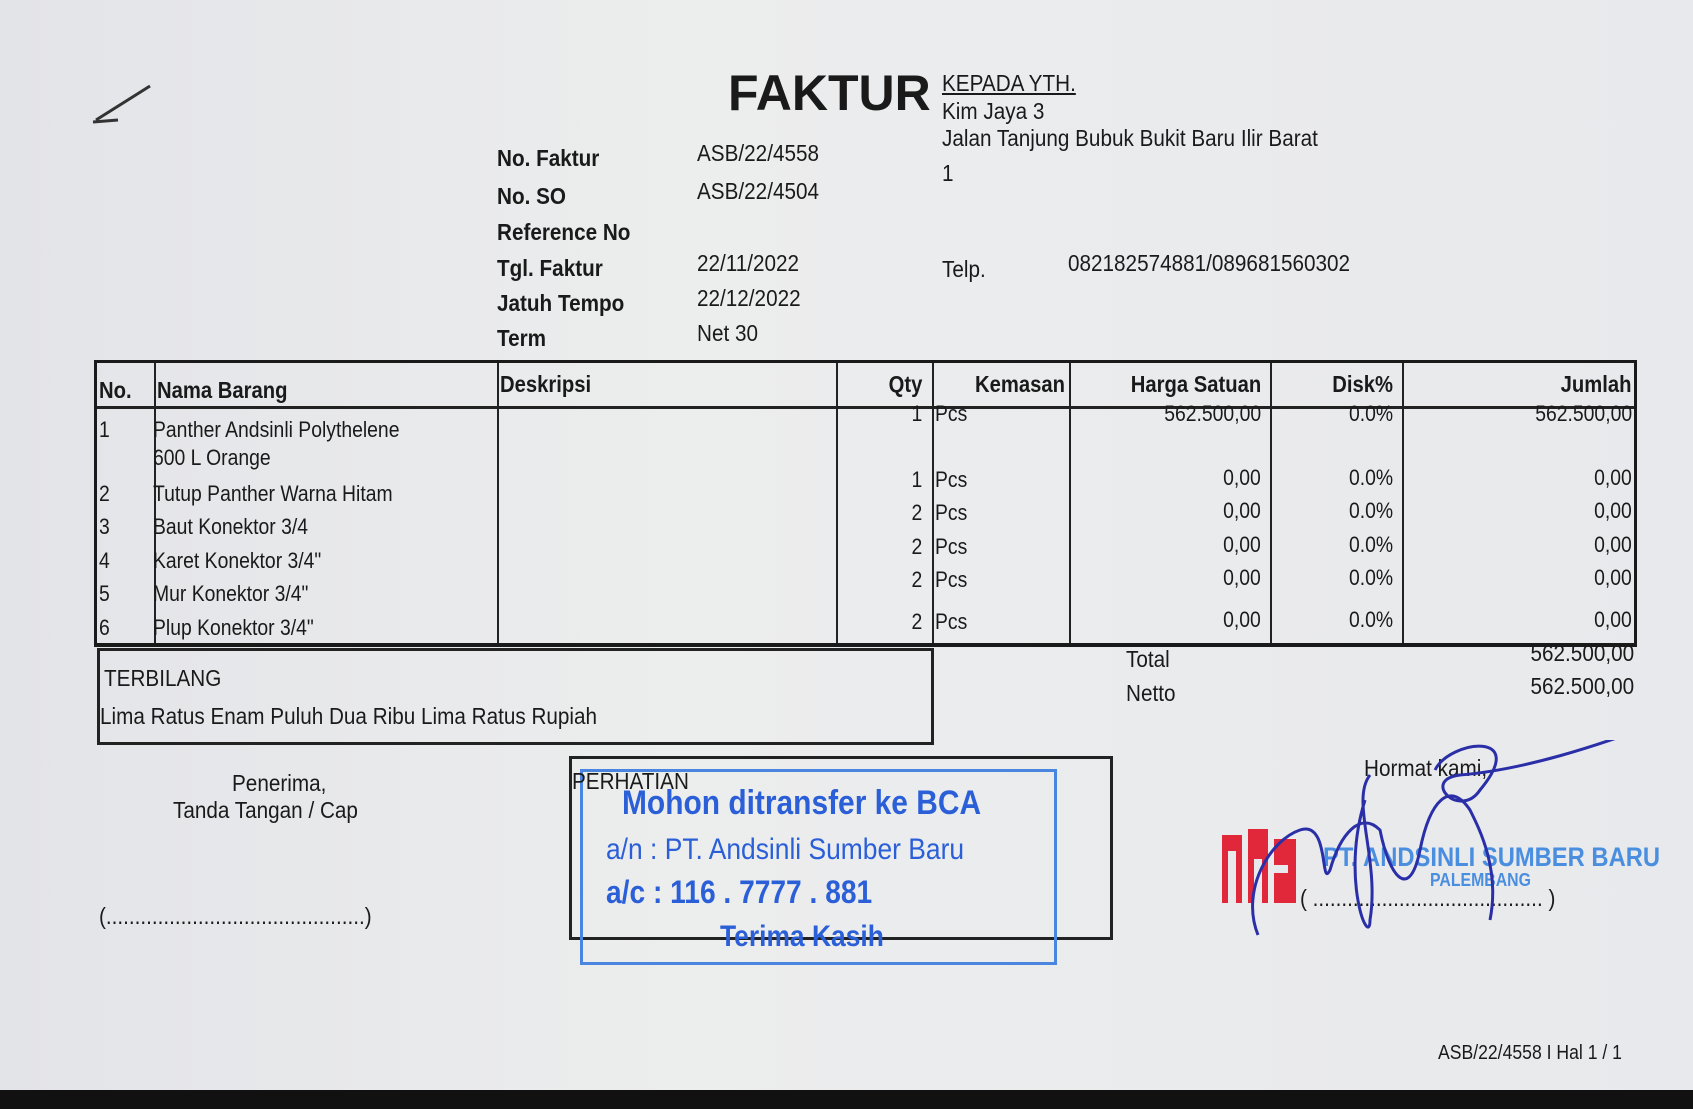  I want to click on column-header: Disk%, so click(1362, 384).